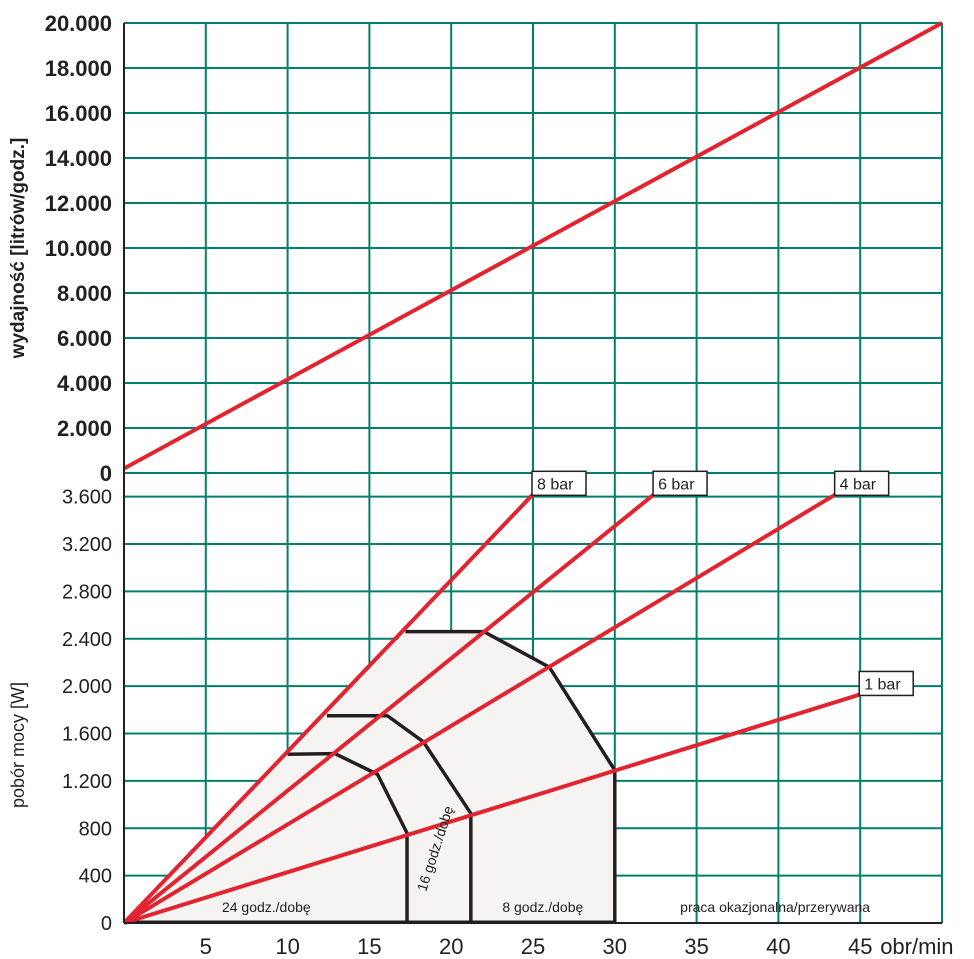 This screenshot has width=974, height=959. Describe the element at coordinates (84, 338) in the screenshot. I see `y-tick-label-top: 6.000` at that location.